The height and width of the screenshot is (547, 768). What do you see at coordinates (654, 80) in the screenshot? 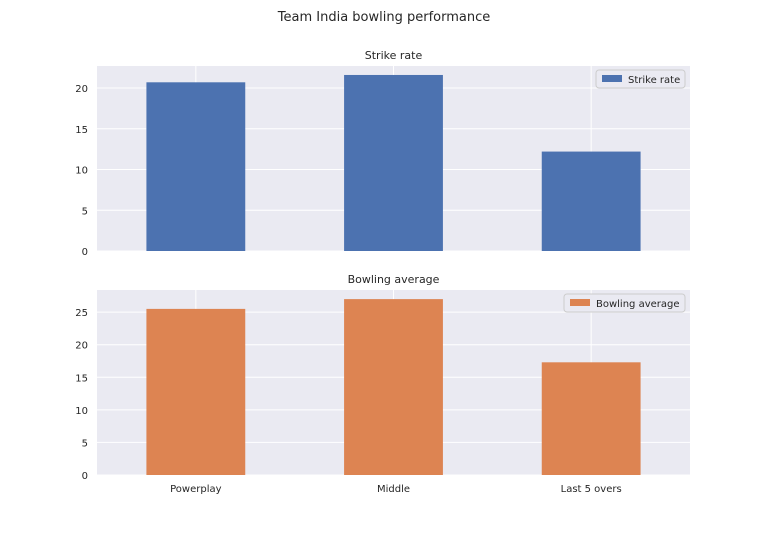
I see `legend-label: Strike rate` at bounding box center [654, 80].